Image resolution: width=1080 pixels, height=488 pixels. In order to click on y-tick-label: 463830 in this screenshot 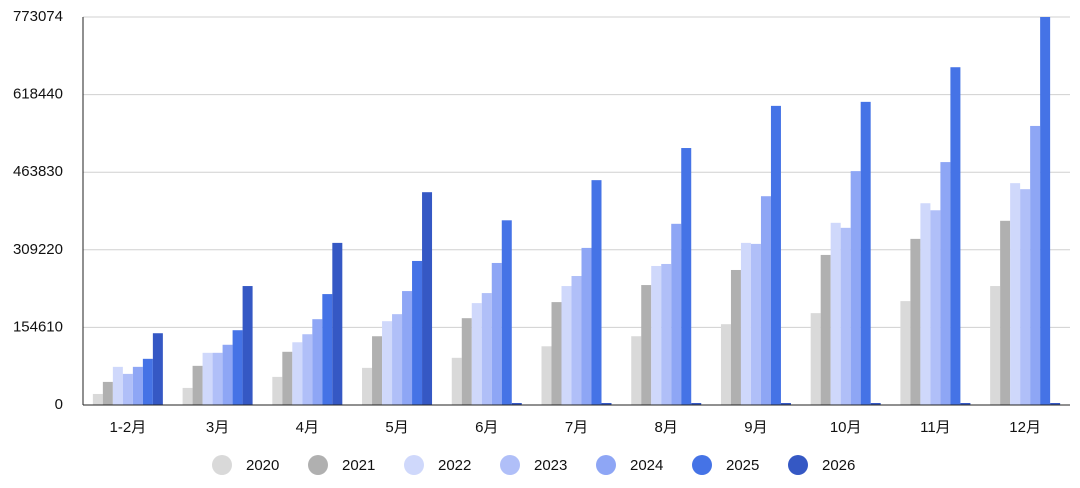, I will do `click(38, 171)`.